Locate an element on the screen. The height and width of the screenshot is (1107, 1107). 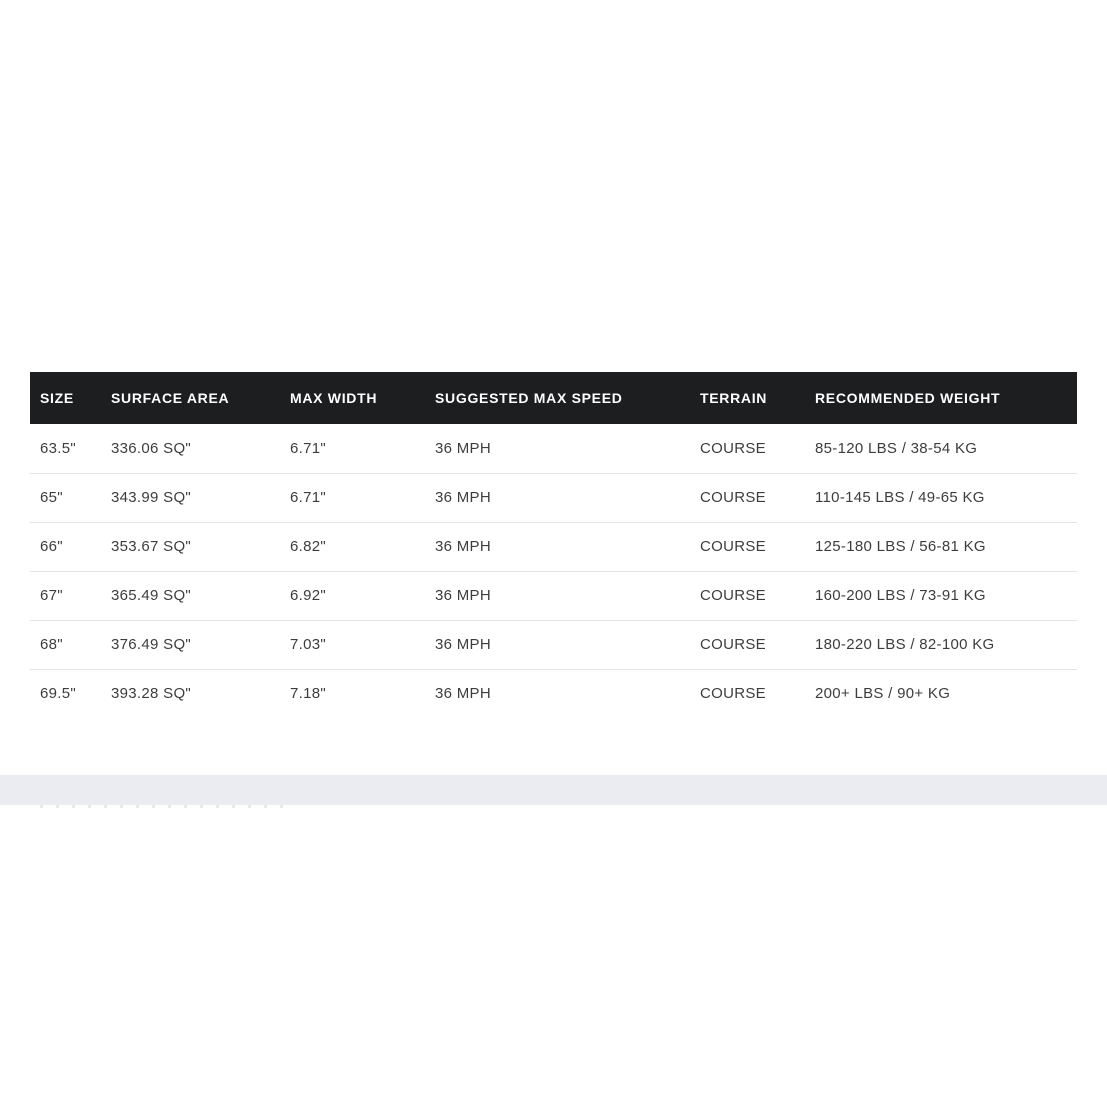
column-header-suggested-max-speed: SUGGESTED MAX SPEED is located at coordinates (557, 398).